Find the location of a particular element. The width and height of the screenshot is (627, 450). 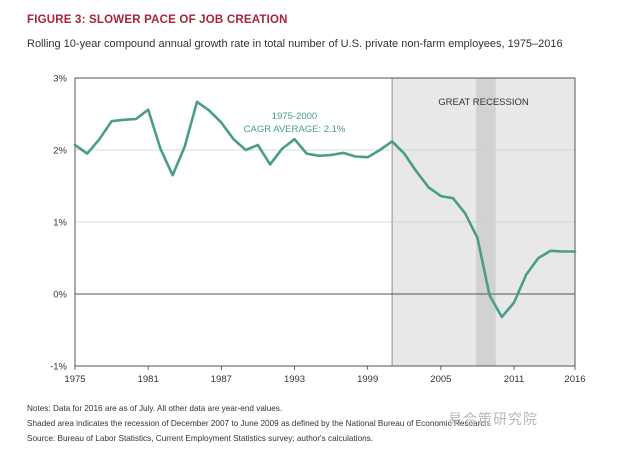

annotation-cagr-average: CAGR AVERAGE: 2.1% is located at coordinates (295, 129).